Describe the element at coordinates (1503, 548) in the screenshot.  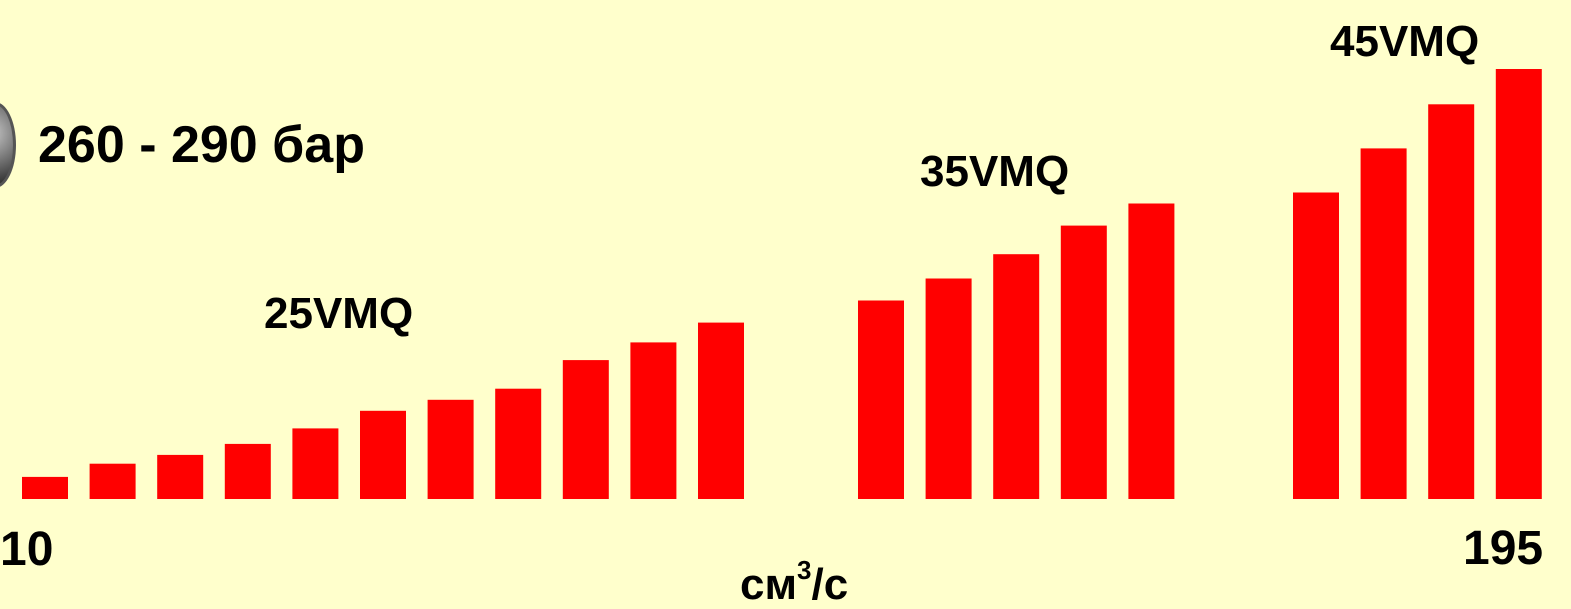
I see `x-max-label: 195` at that location.